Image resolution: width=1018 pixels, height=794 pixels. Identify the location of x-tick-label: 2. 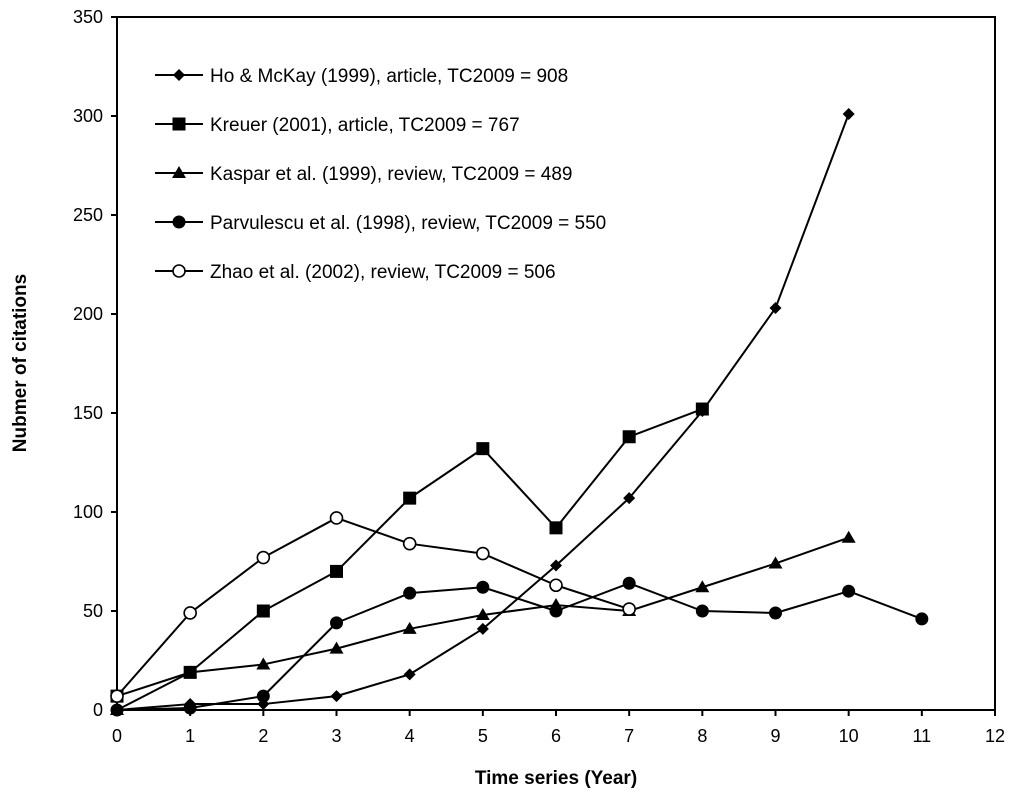
(263, 736).